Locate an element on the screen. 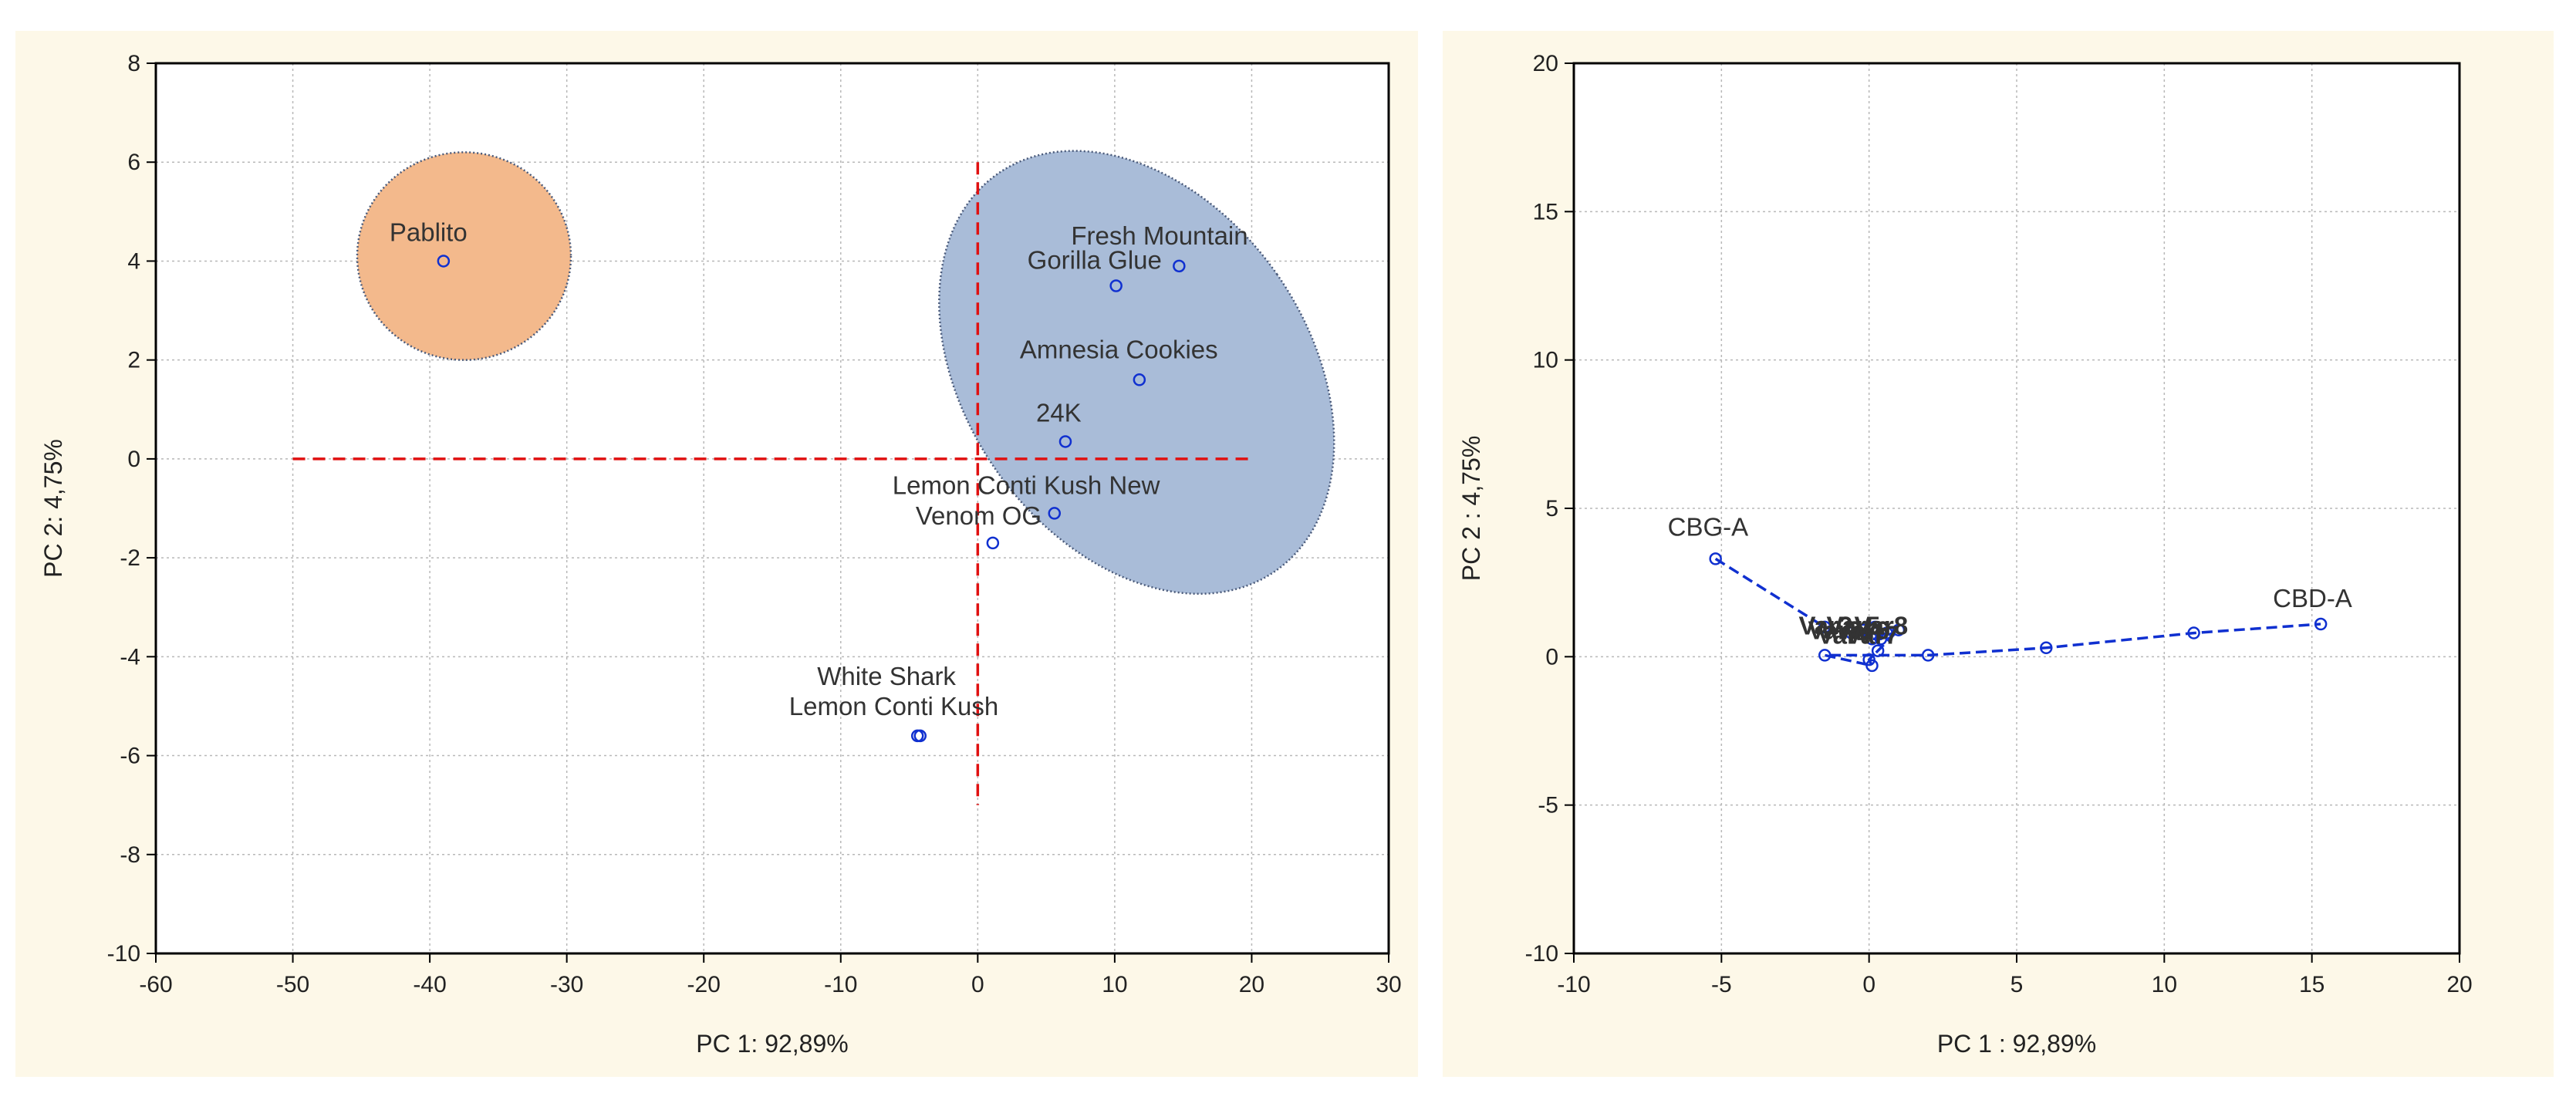  left-x-tick-label: 0 is located at coordinates (977, 984).